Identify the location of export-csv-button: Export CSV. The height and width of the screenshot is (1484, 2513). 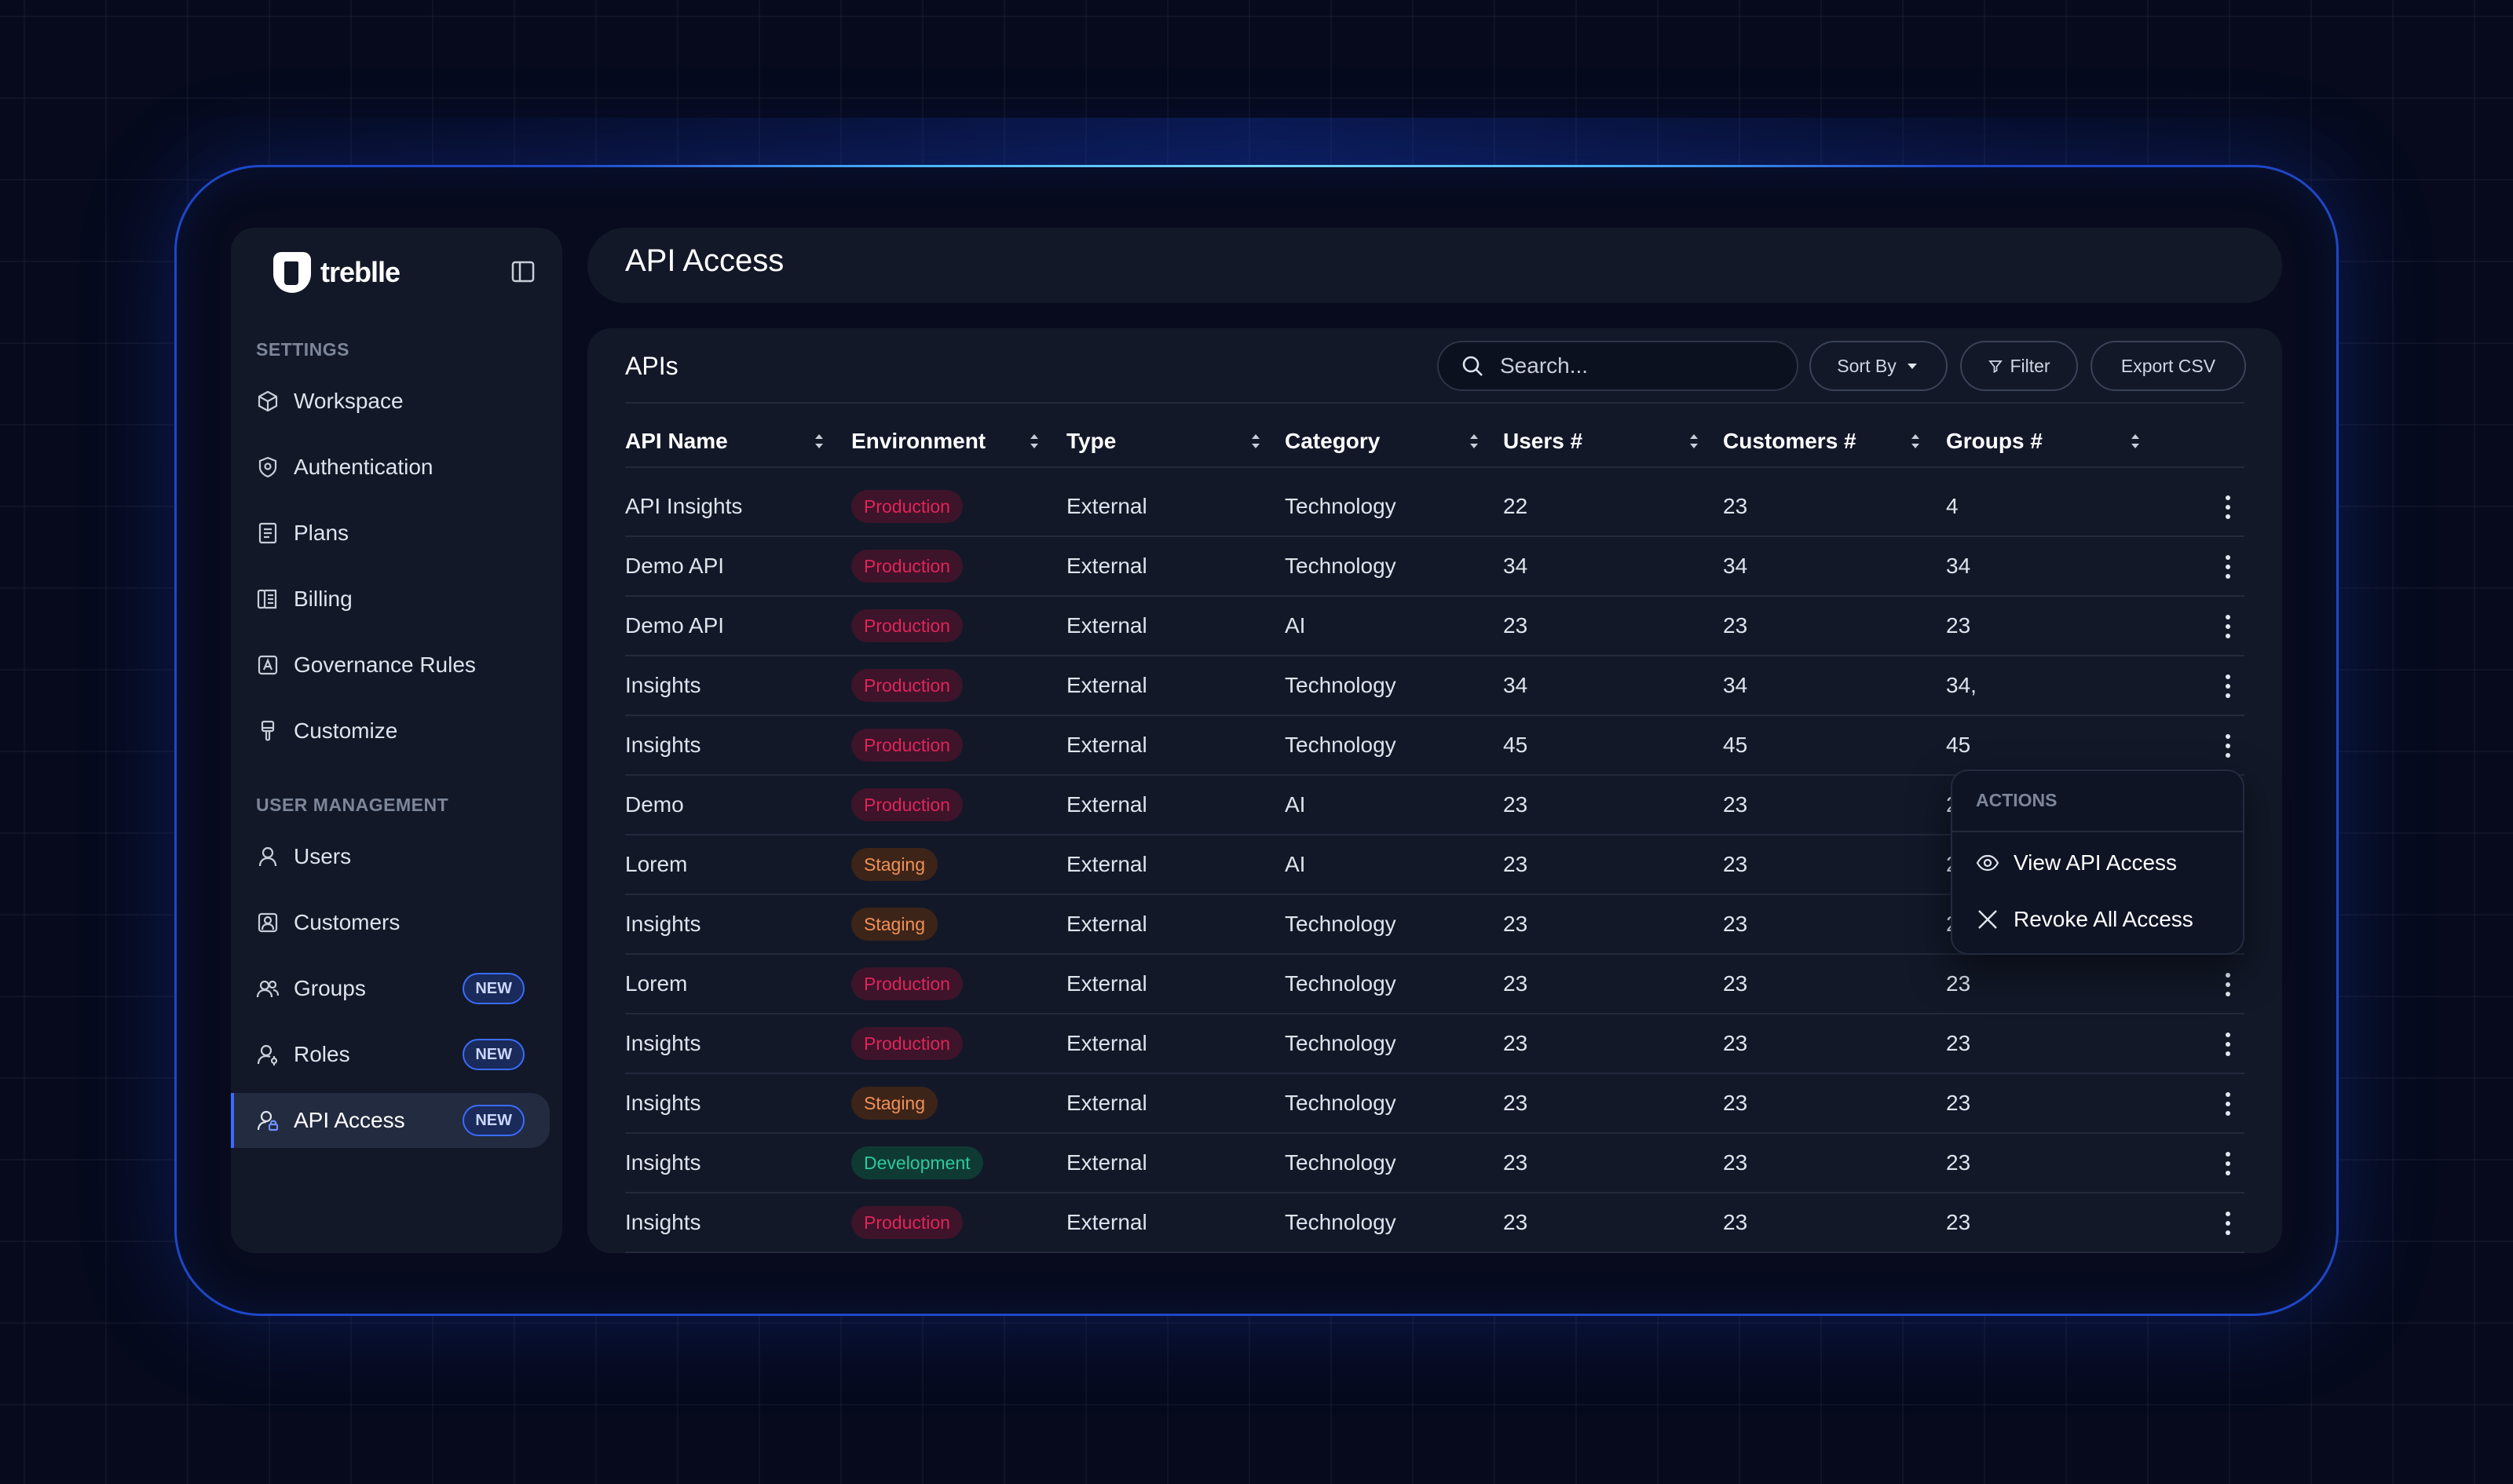
(2168, 366).